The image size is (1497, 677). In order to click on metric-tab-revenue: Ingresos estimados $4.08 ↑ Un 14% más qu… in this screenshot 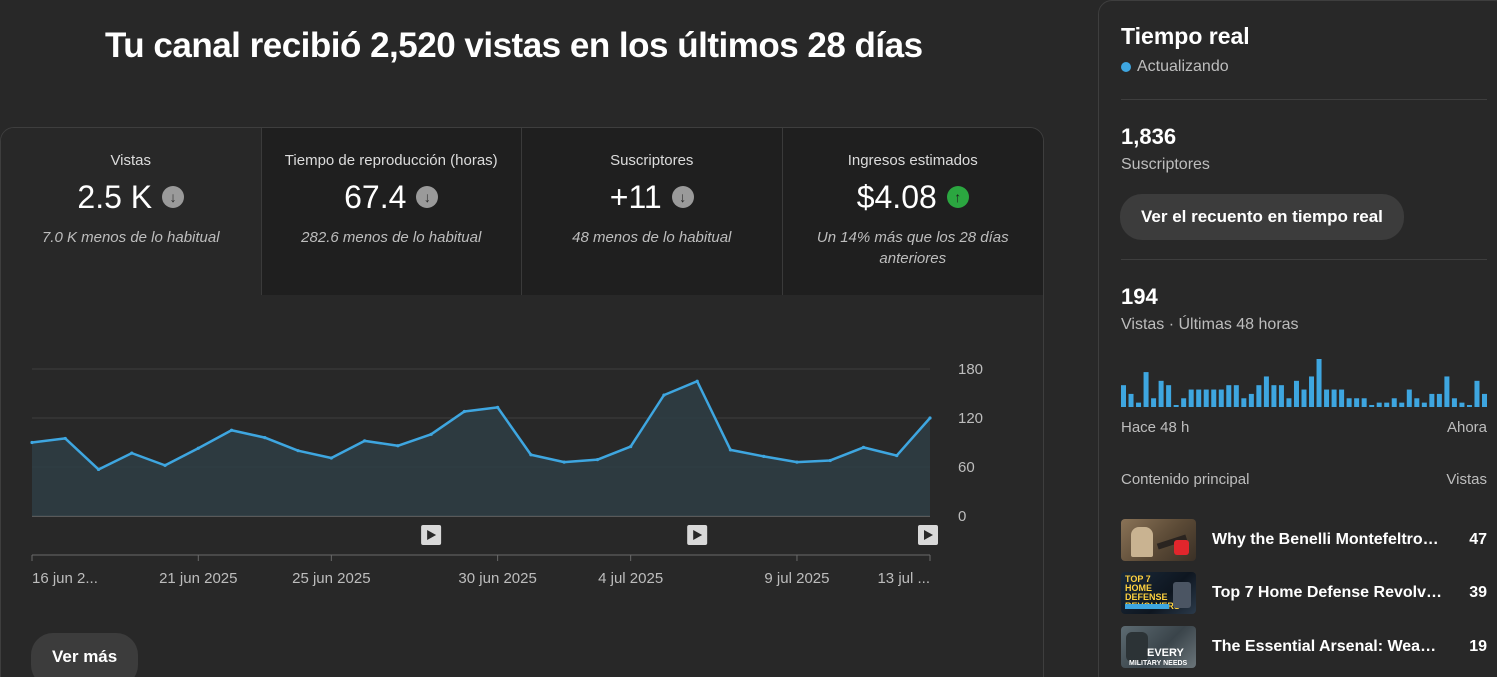, I will do `click(912, 211)`.